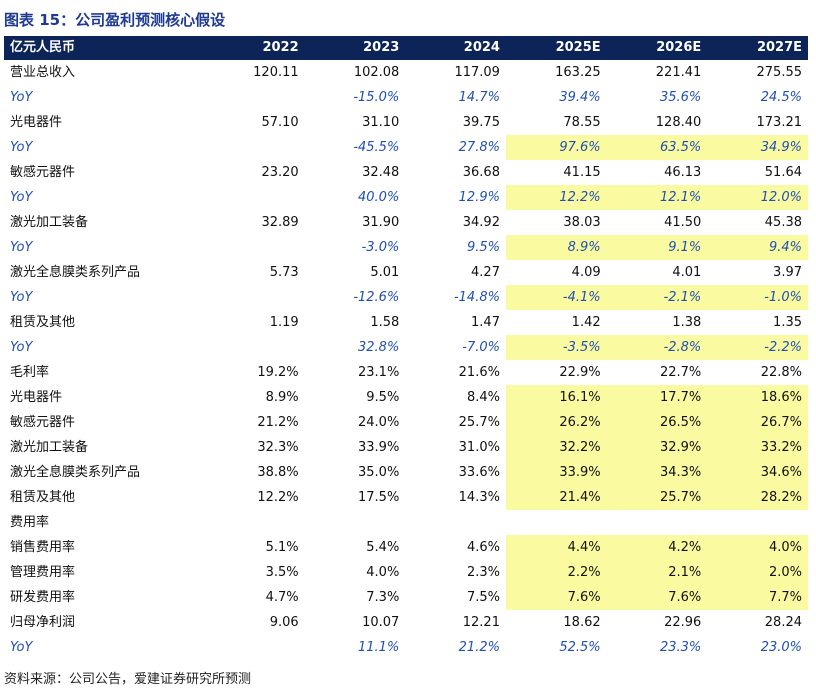  Describe the element at coordinates (49, 222) in the screenshot. I see `row-label: 激光加工装备` at that location.